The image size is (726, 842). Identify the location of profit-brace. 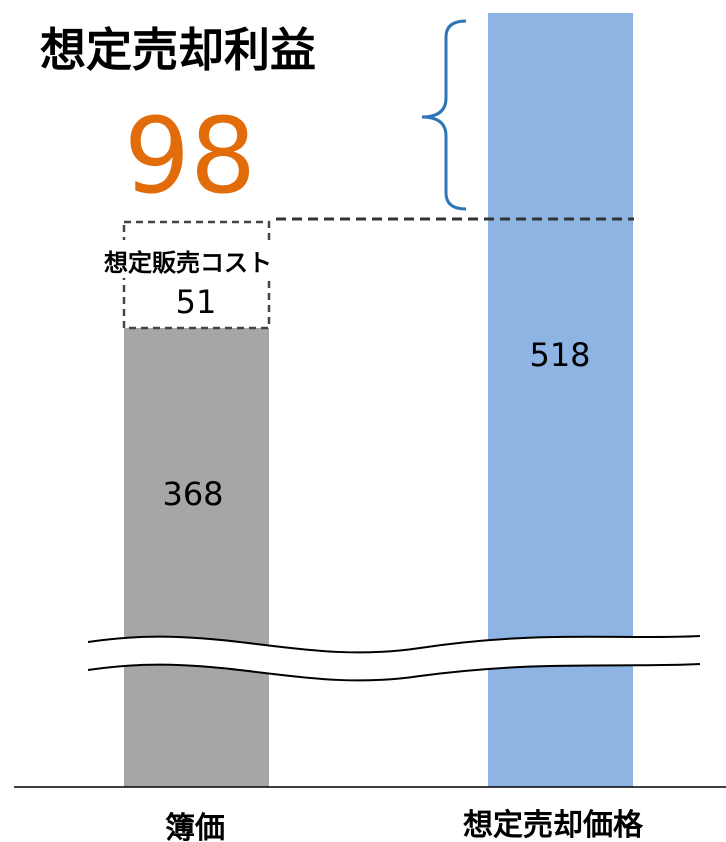
(444, 115).